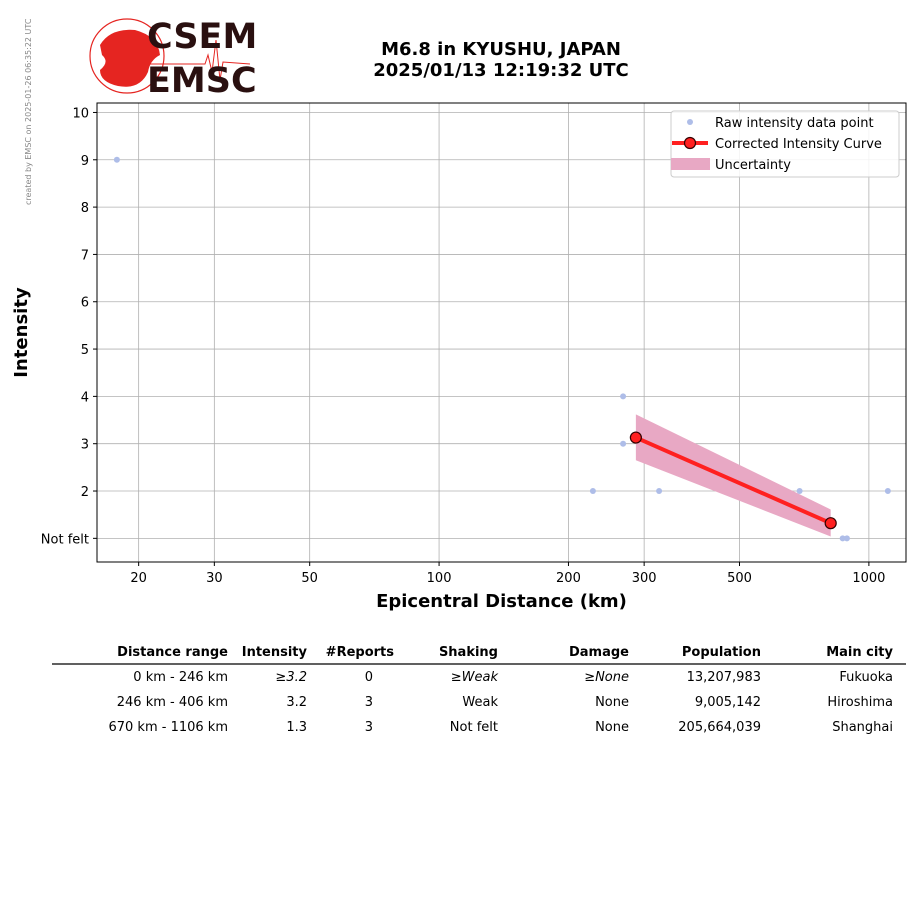  What do you see at coordinates (85, 397) in the screenshot?
I see `y-tick-label: 4` at bounding box center [85, 397].